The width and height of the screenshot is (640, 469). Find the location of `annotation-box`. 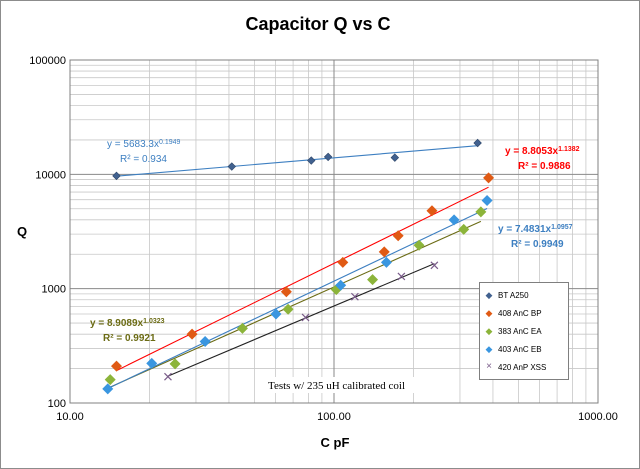

annotation-box is located at coordinates (344, 385).